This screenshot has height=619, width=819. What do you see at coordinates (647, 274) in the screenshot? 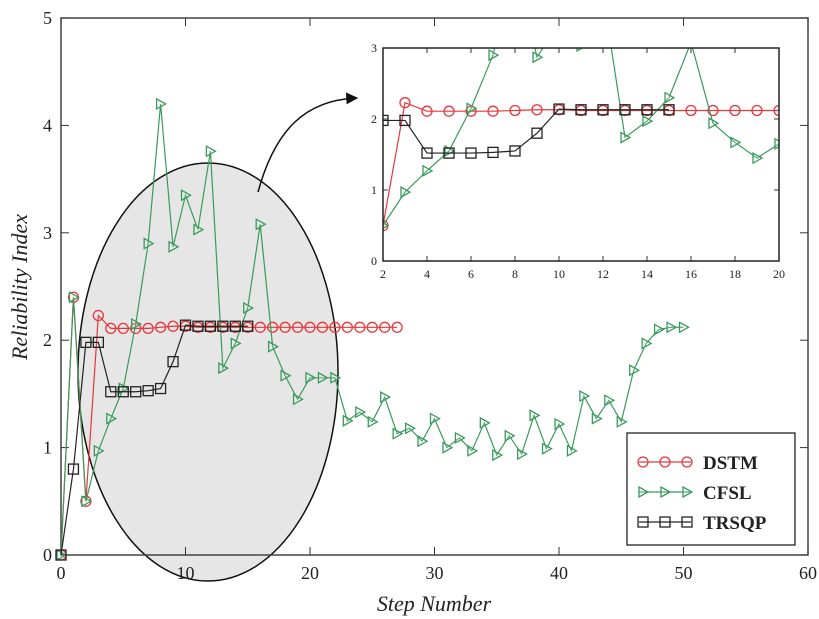
I see `x-tick-label: 14` at bounding box center [647, 274].